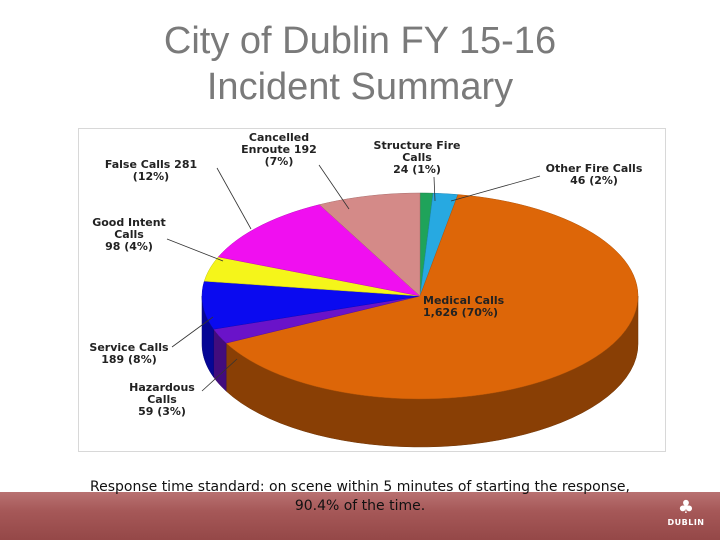 The image size is (720, 540). Describe the element at coordinates (417, 169) in the screenshot. I see `slice-label-0-line-2: 24 (1%)` at that location.